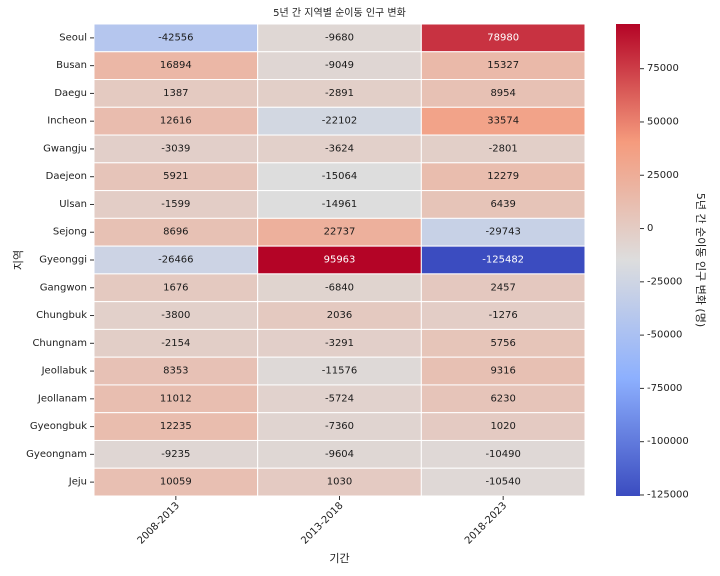 This screenshot has width=720, height=576. What do you see at coordinates (62, 398) in the screenshot?
I see `y-tick-label: Jeollanam` at bounding box center [62, 398].